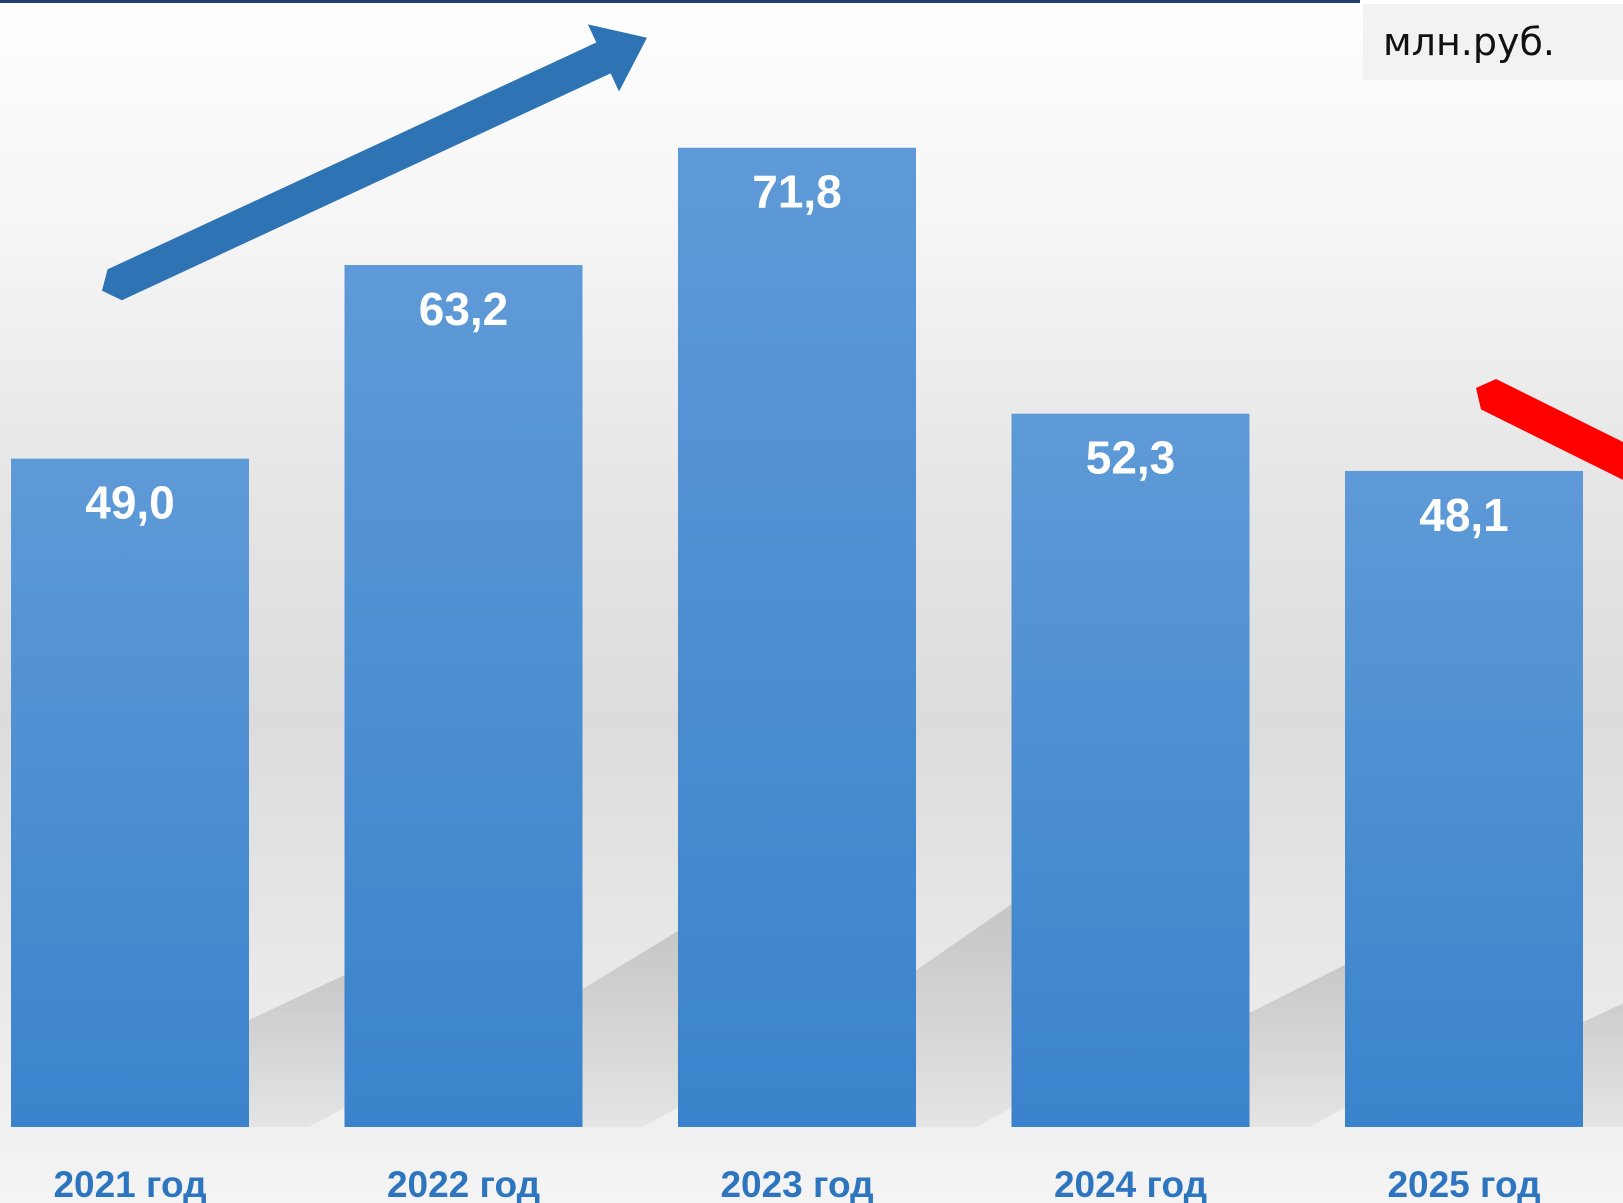 This screenshot has height=1203, width=1623. What do you see at coordinates (1131, 770) in the screenshot?
I see `bar-2024` at bounding box center [1131, 770].